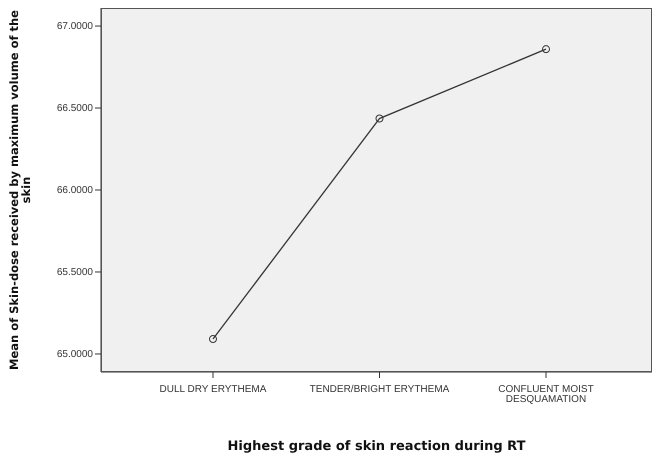 This screenshot has width=657, height=466. What do you see at coordinates (75, 272) in the screenshot?
I see `y-tick-label: 65.5000` at bounding box center [75, 272].